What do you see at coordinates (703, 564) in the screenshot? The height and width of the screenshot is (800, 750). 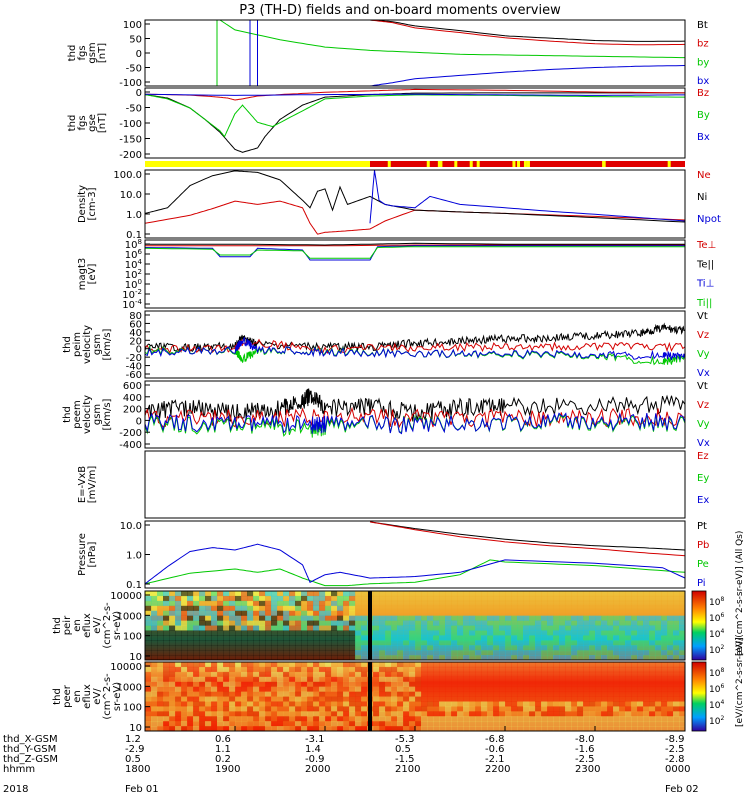 I see `legend-2: Pe` at bounding box center [703, 564].